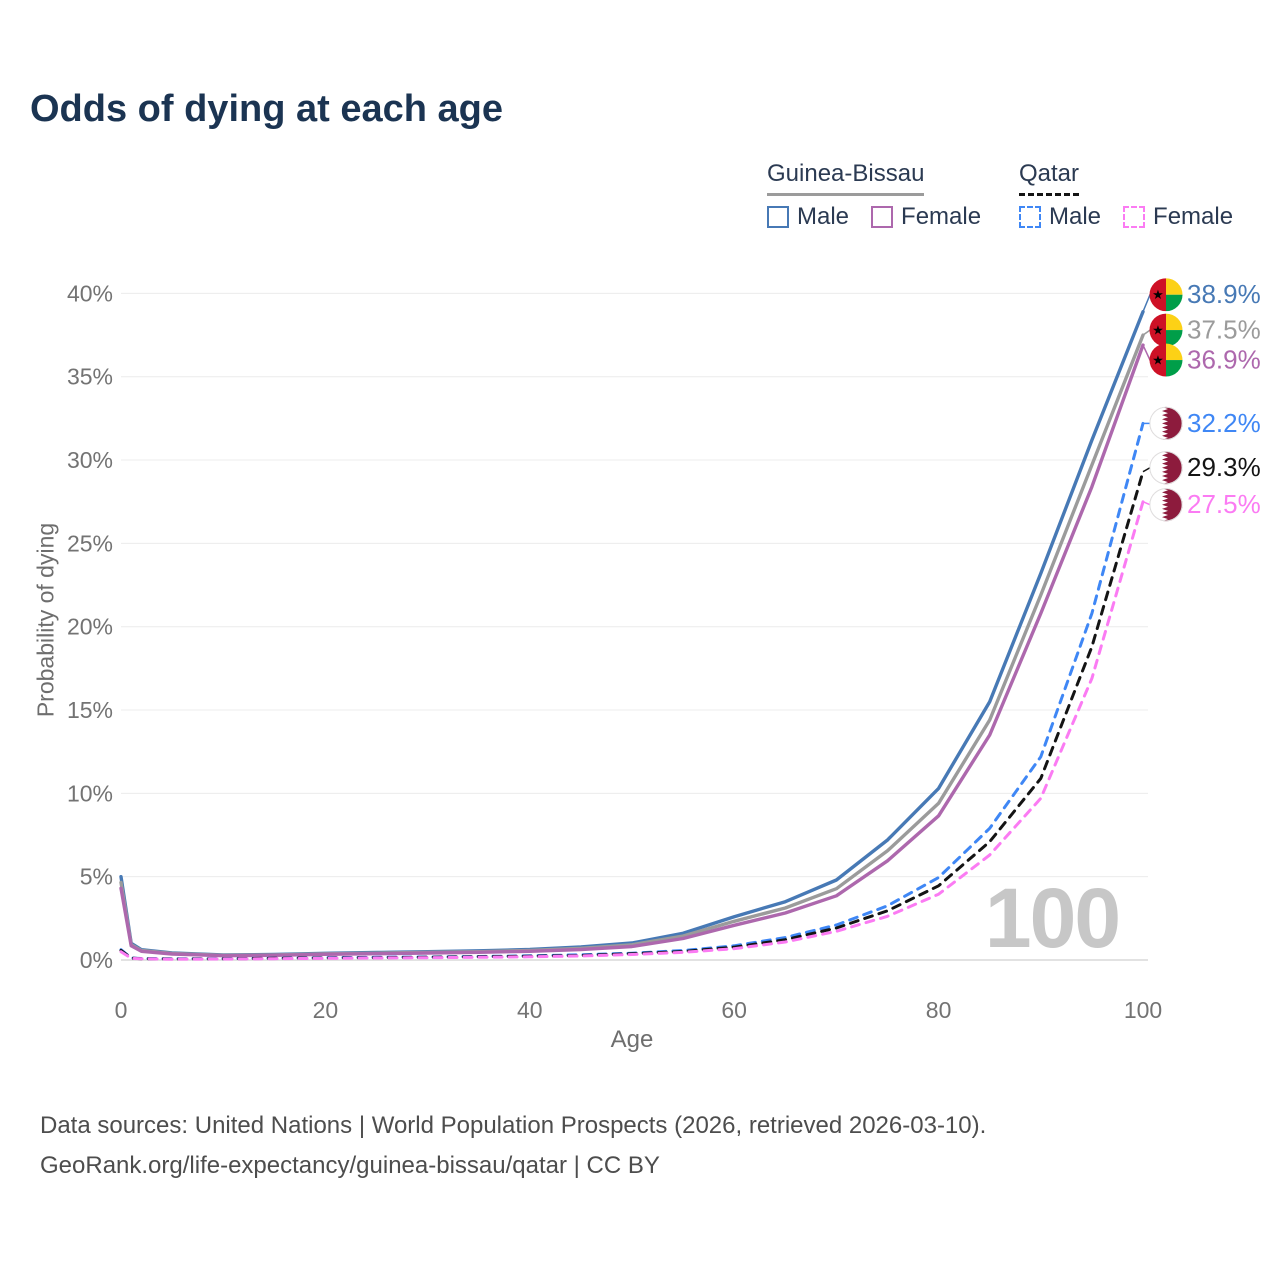 The height and width of the screenshot is (1280, 1280). I want to click on legend-item-guinea-bissau-male: Male, so click(808, 217).